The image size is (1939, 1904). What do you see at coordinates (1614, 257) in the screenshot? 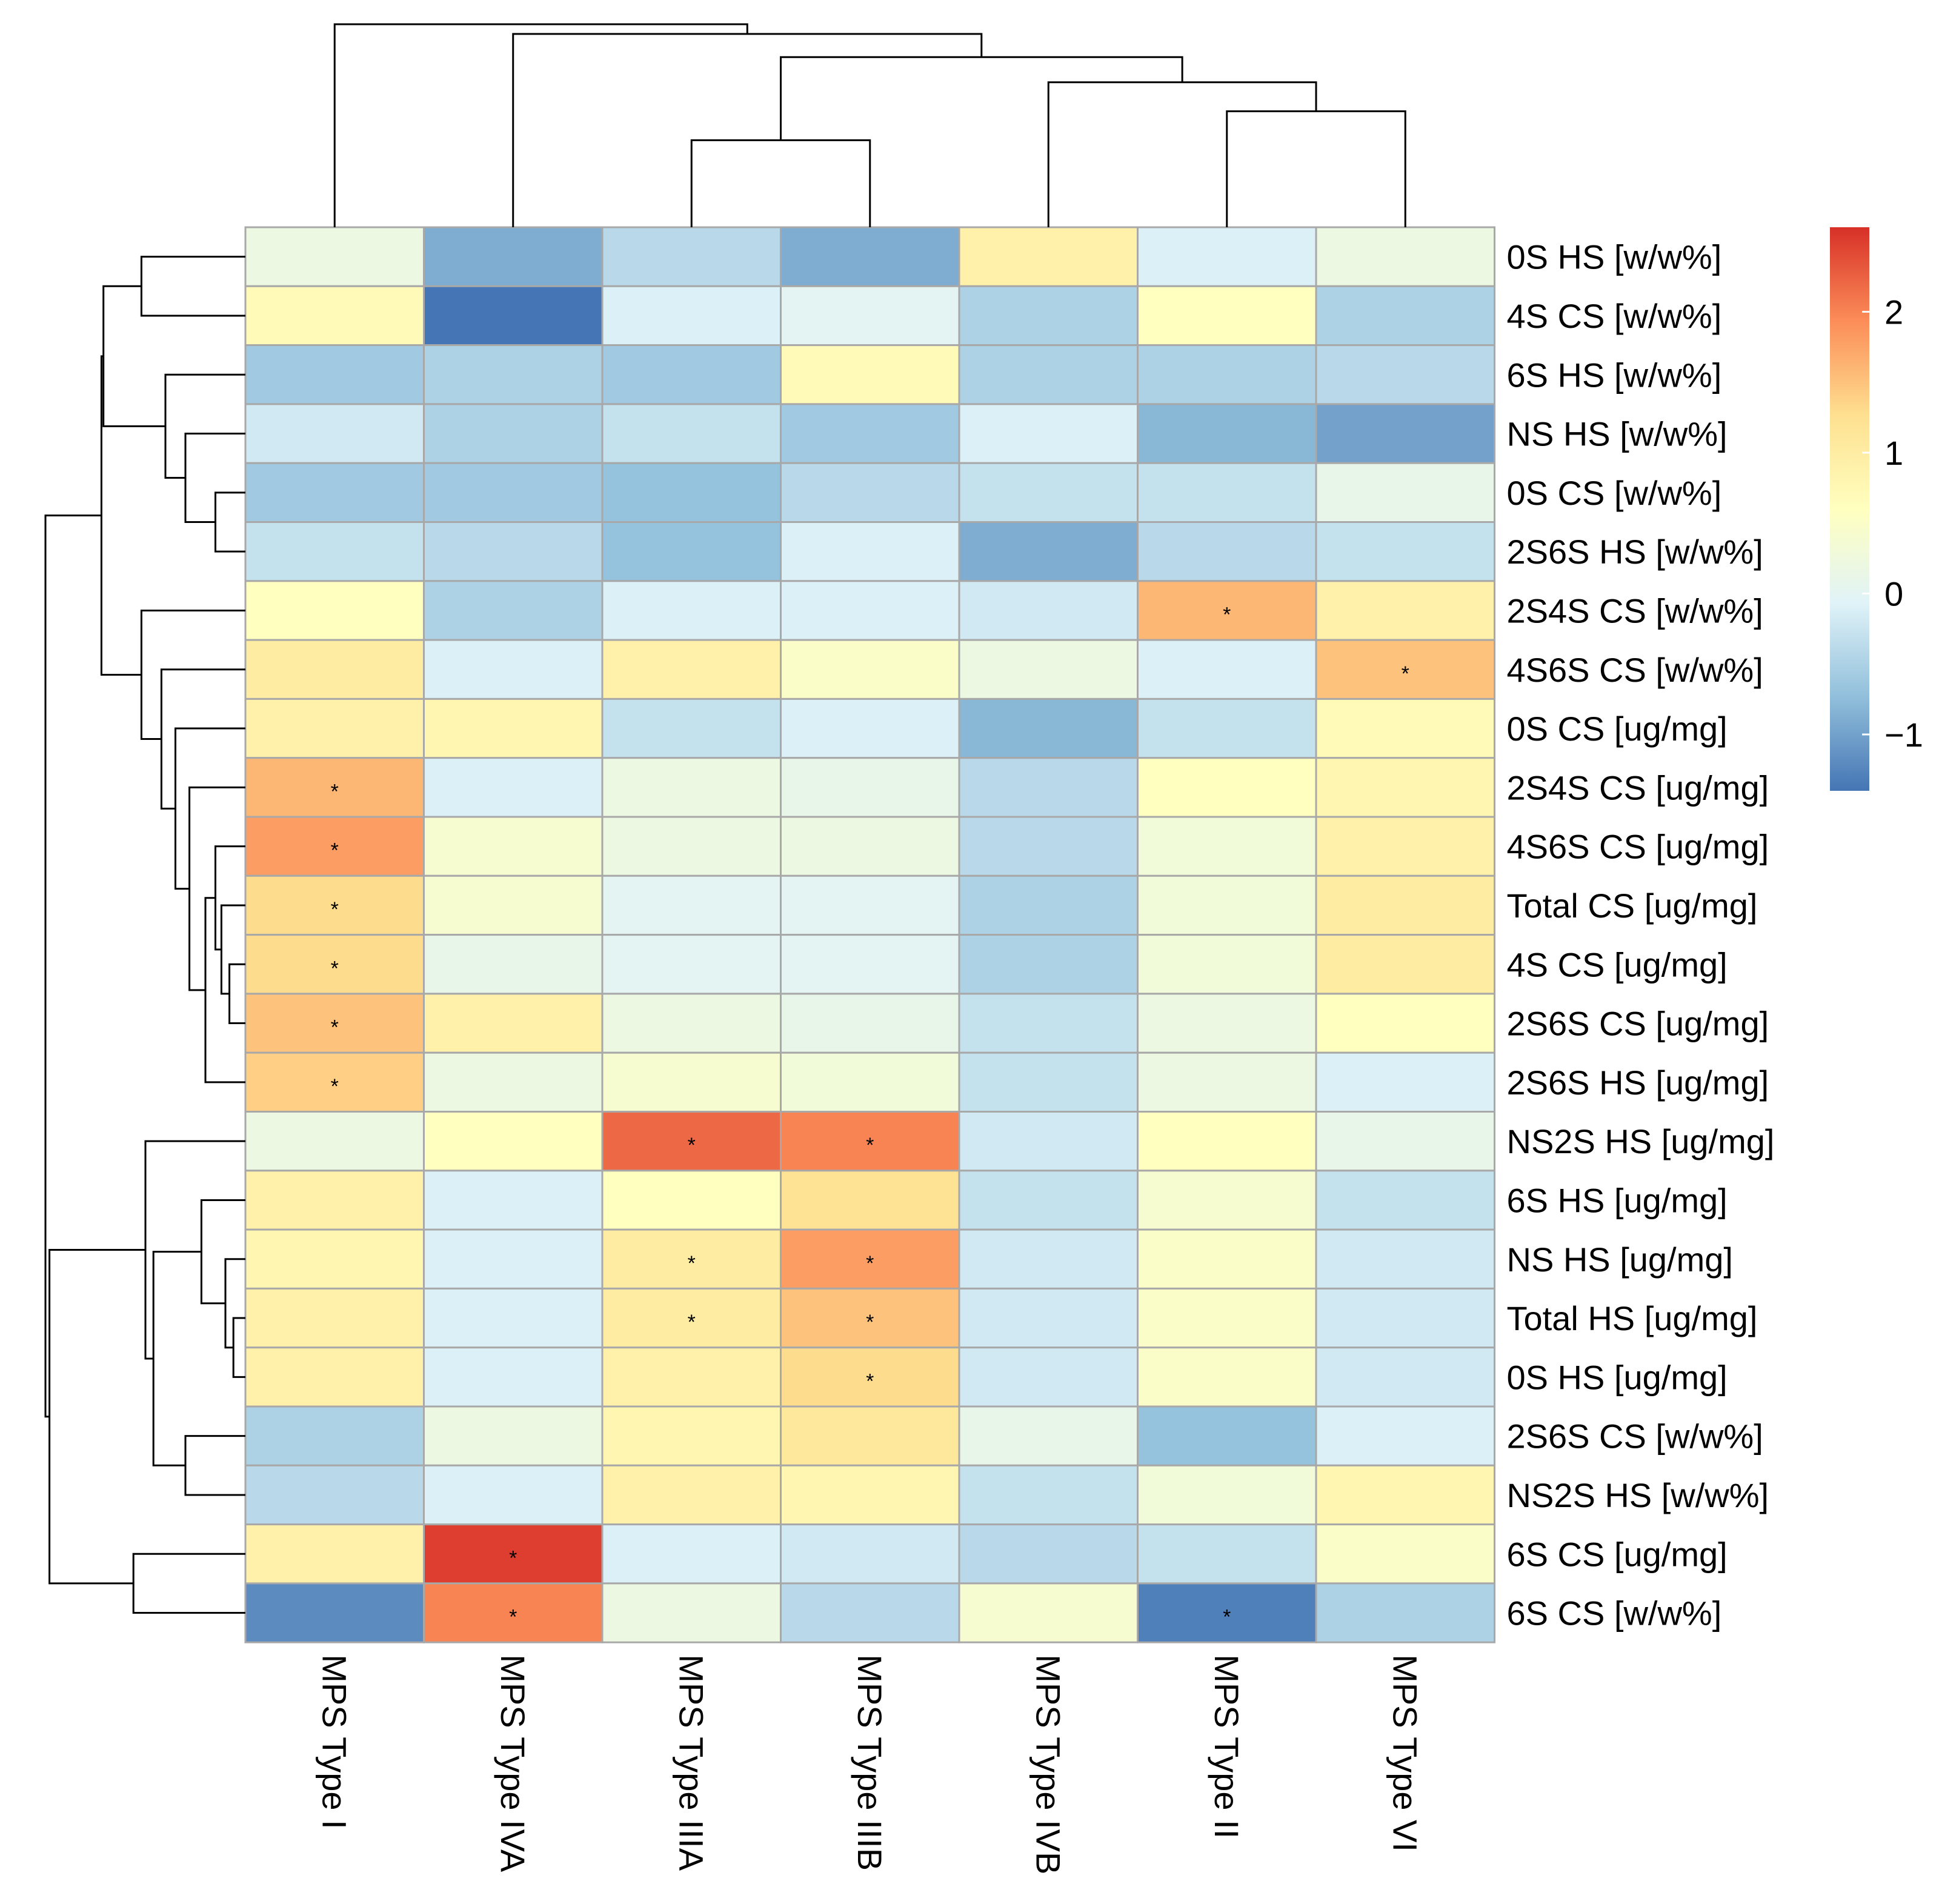
I see `row-label: 0S HS [w/w%]` at bounding box center [1614, 257].